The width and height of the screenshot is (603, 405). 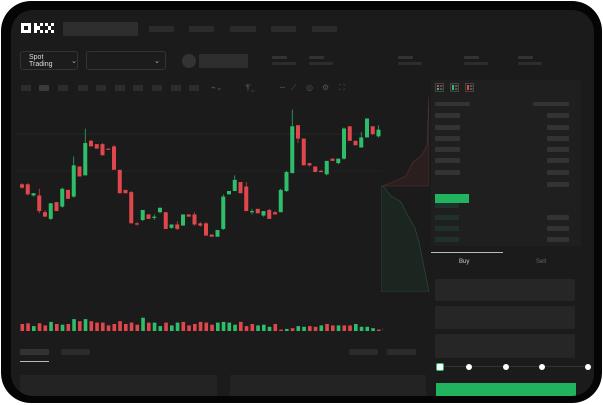 I want to click on price-input, so click(x=505, y=290).